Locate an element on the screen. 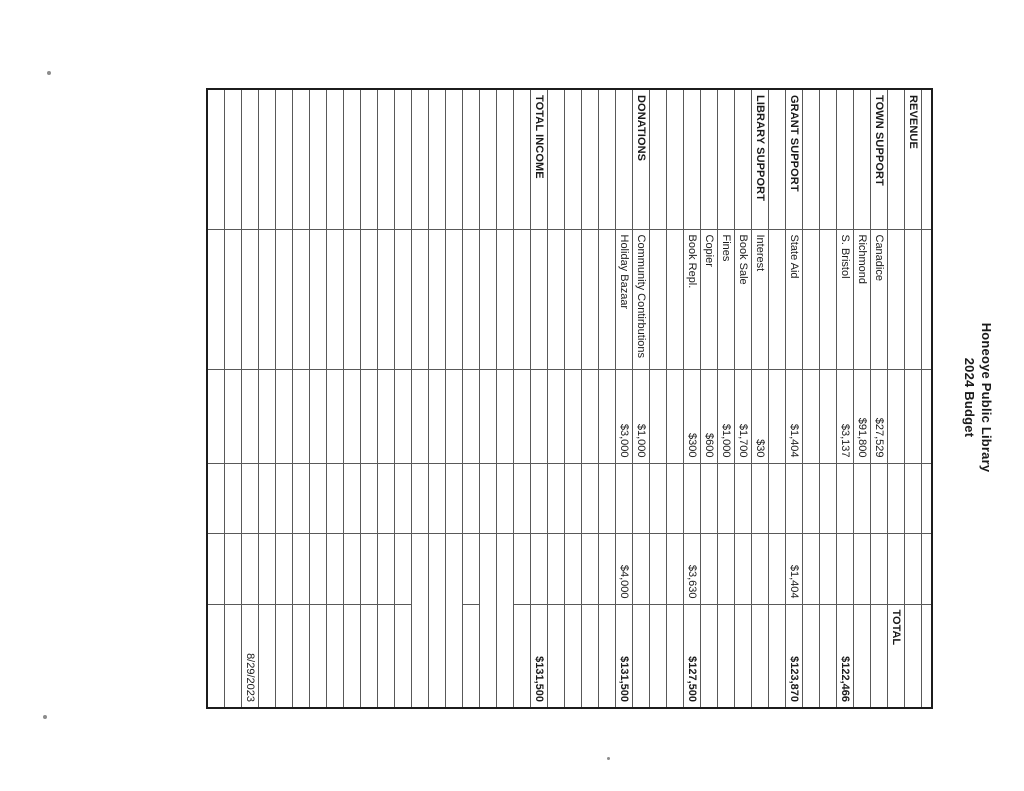  table-cell: $1,404 is located at coordinates (794, 416).